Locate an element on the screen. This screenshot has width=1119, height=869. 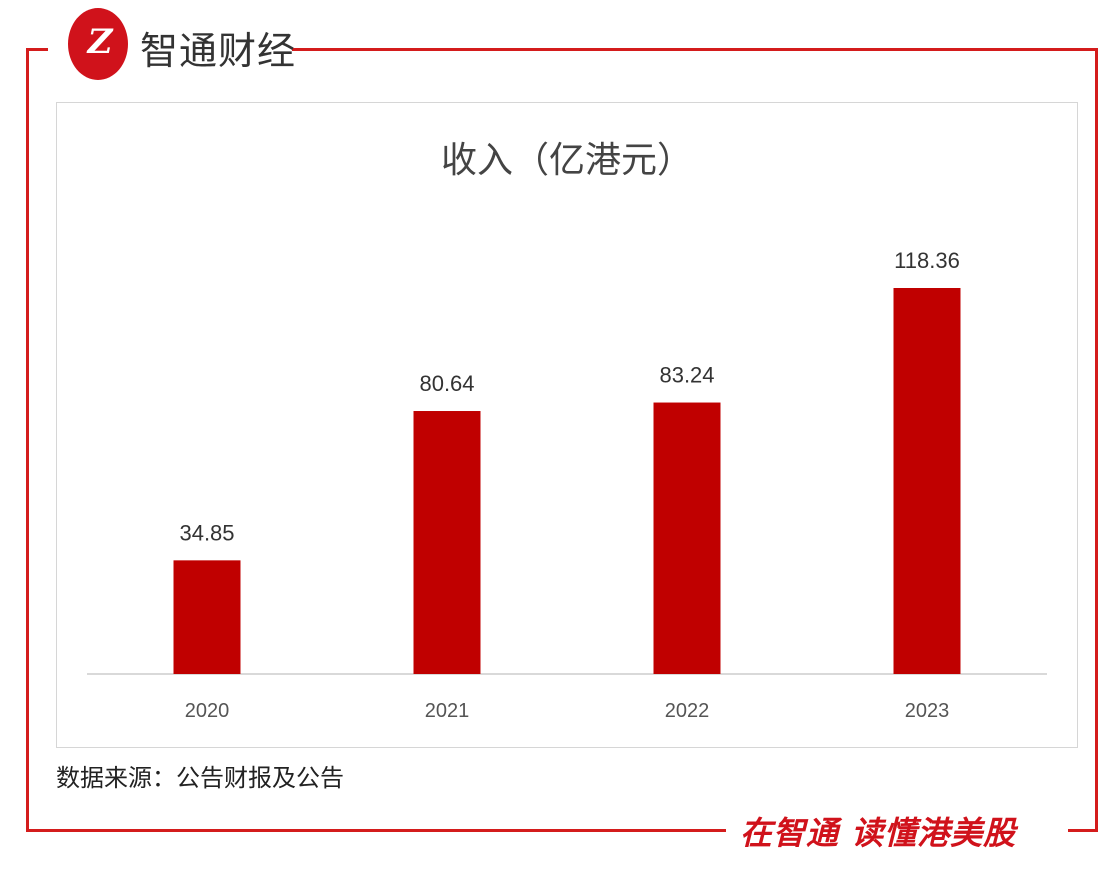
x-tick-label-2020: 2020 is located at coordinates (207, 711).